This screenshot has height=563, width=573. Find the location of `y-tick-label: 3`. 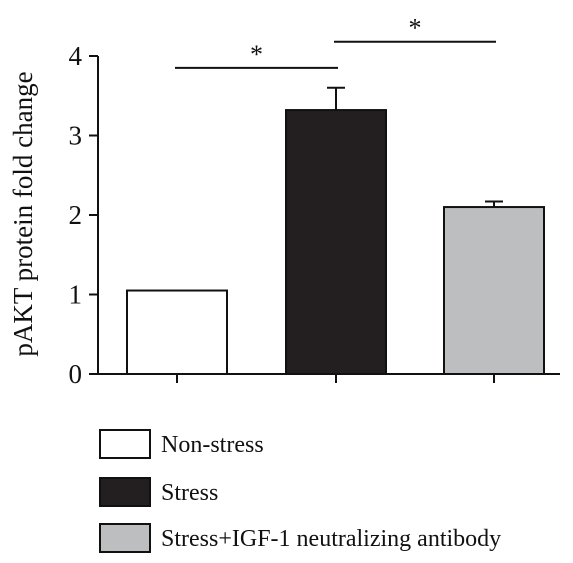

y-tick-label: 3 is located at coordinates (76, 136).